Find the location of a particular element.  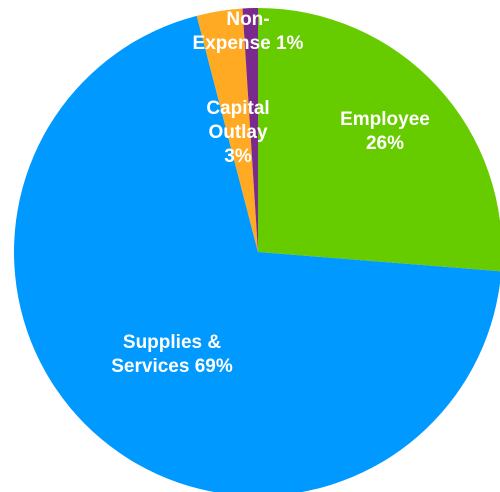

slice-label-line: 3% is located at coordinates (238, 156).